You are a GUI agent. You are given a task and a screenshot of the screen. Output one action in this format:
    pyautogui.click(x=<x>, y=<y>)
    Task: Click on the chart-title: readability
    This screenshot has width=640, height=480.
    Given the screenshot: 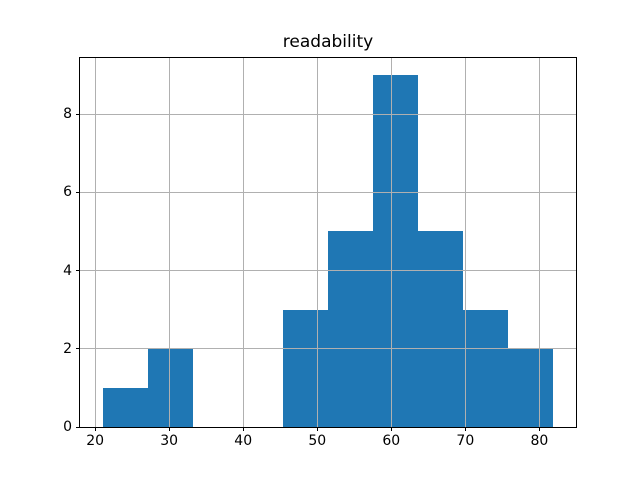 What is the action you would take?
    pyautogui.click(x=328, y=42)
    